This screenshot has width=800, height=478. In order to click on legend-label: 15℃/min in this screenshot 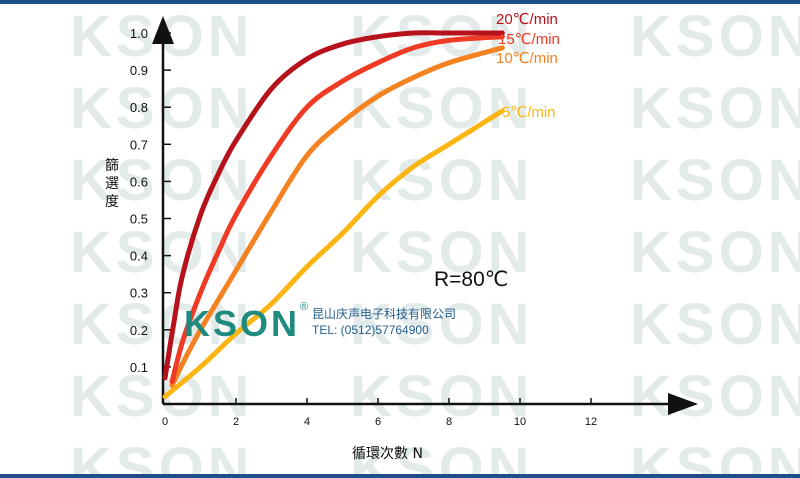, I will do `click(529, 39)`.